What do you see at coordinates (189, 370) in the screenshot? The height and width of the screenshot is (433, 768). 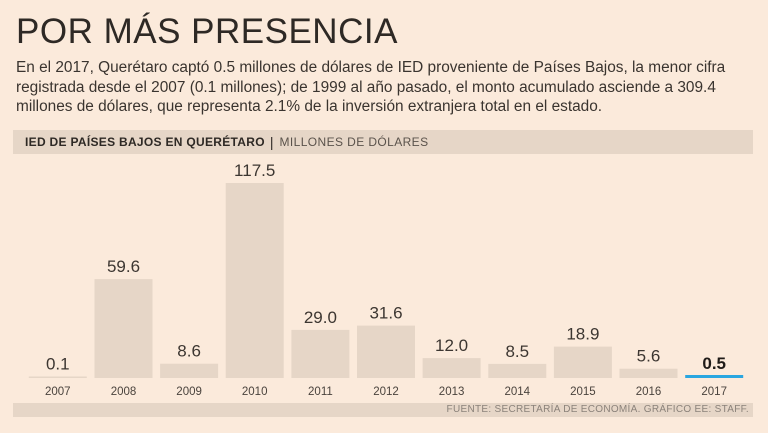 I see `bar-2009` at bounding box center [189, 370].